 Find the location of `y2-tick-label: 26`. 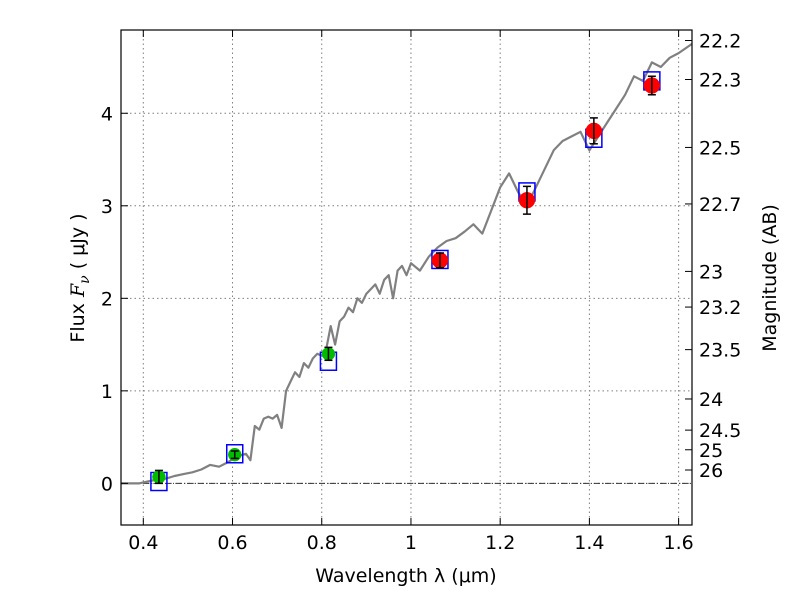

y2-tick-label: 26 is located at coordinates (711, 471).